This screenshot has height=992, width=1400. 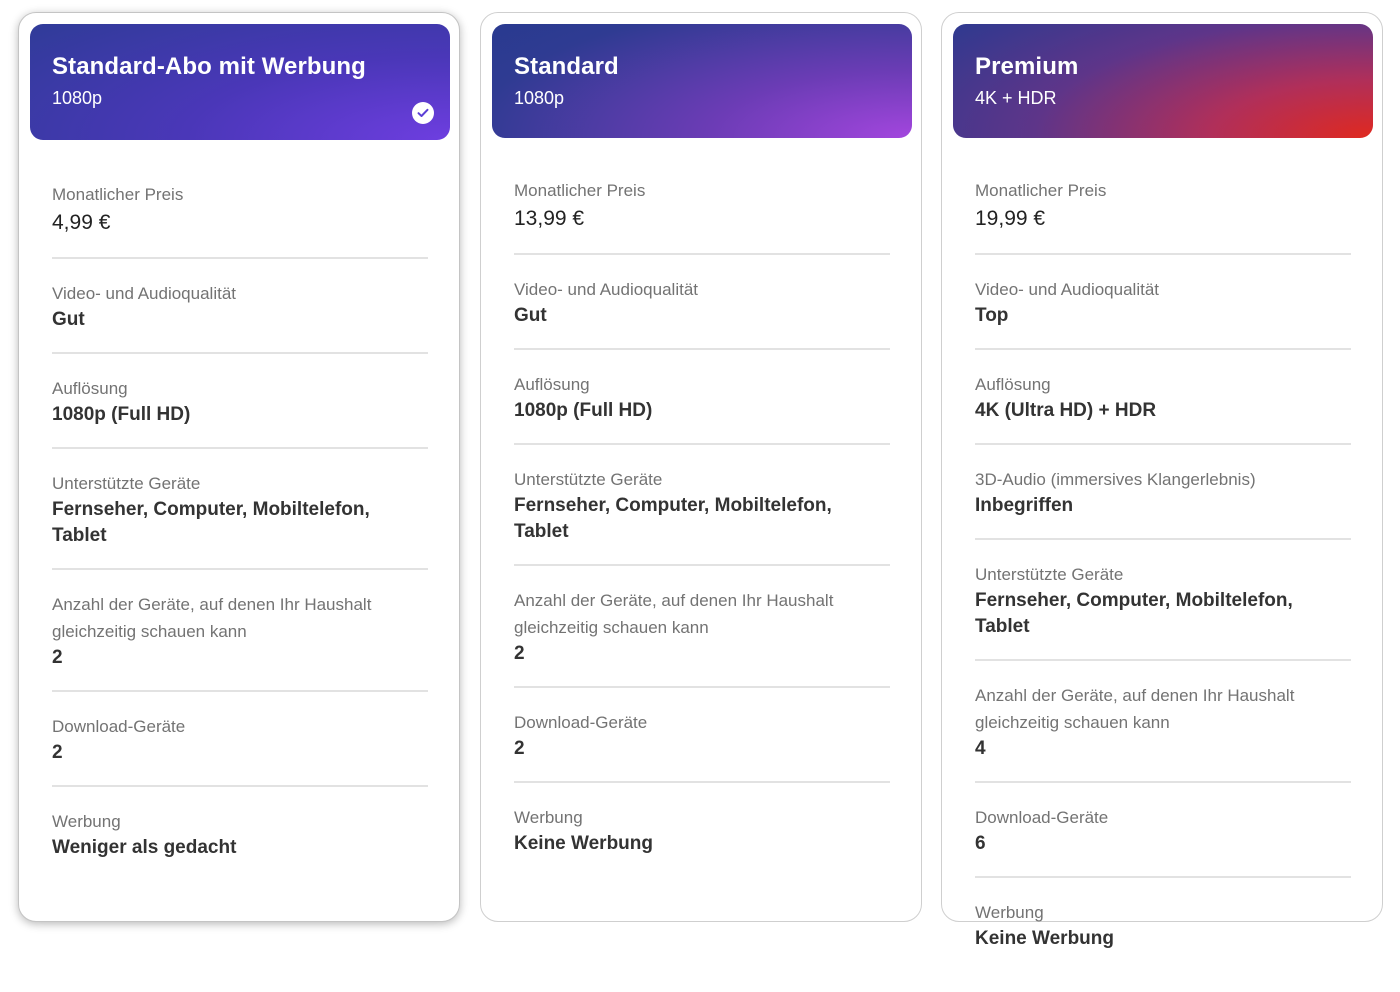 What do you see at coordinates (1027, 66) in the screenshot?
I see `plan-name: Premium` at bounding box center [1027, 66].